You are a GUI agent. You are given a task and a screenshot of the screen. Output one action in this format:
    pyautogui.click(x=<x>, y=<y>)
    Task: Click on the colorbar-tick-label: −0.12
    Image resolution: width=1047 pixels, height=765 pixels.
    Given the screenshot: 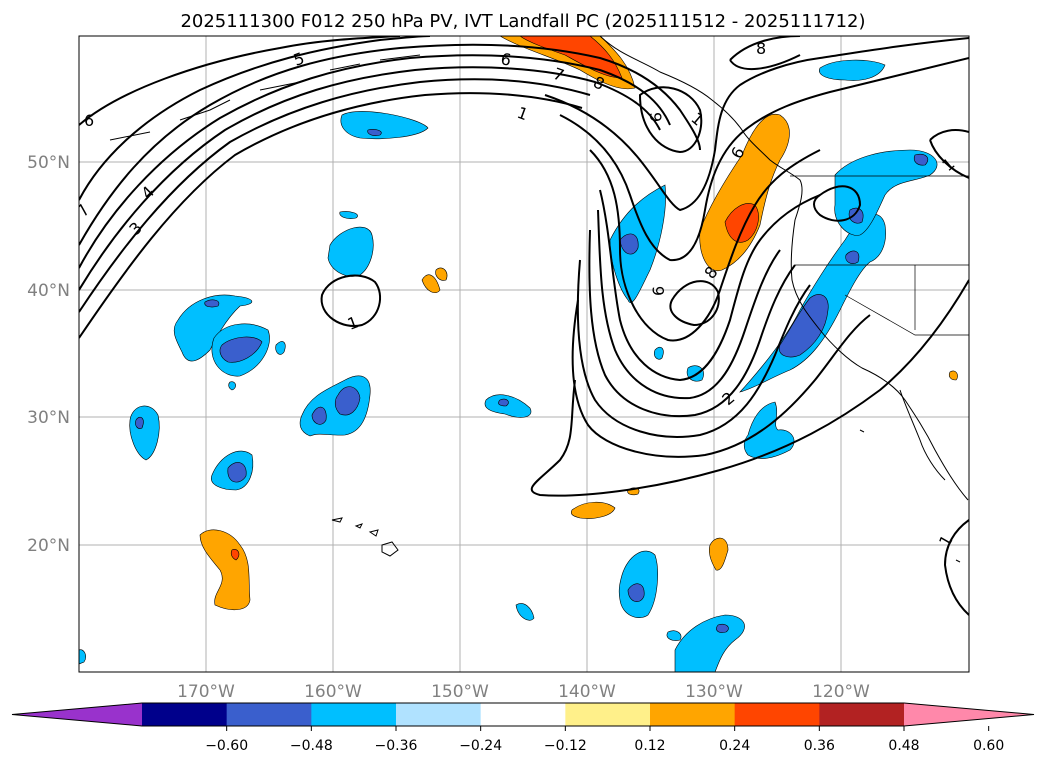 What is the action you would take?
    pyautogui.click(x=565, y=746)
    